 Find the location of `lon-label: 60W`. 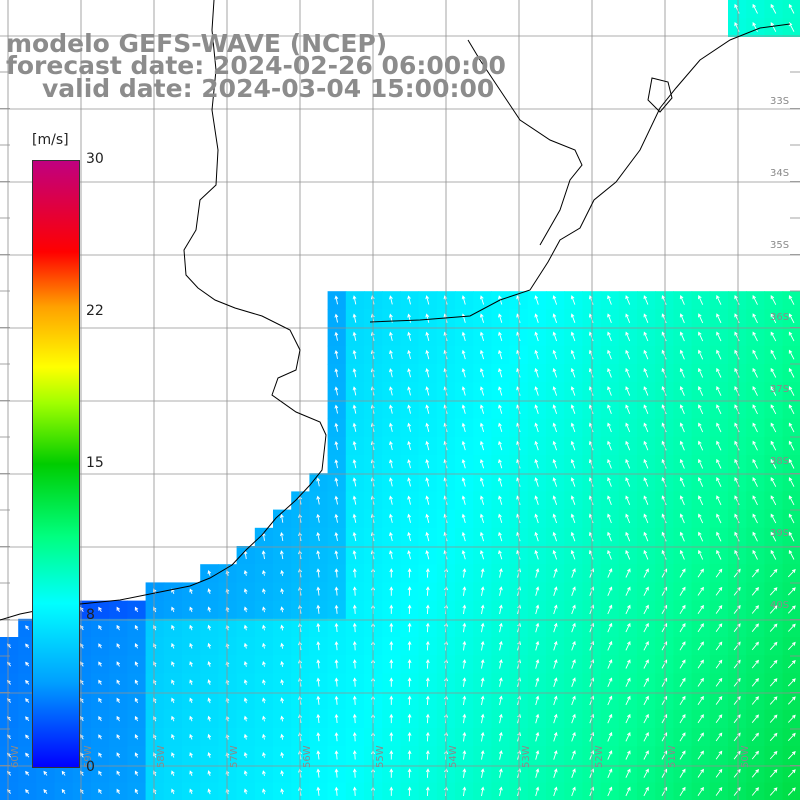

lon-label: 60W is located at coordinates (15, 756).